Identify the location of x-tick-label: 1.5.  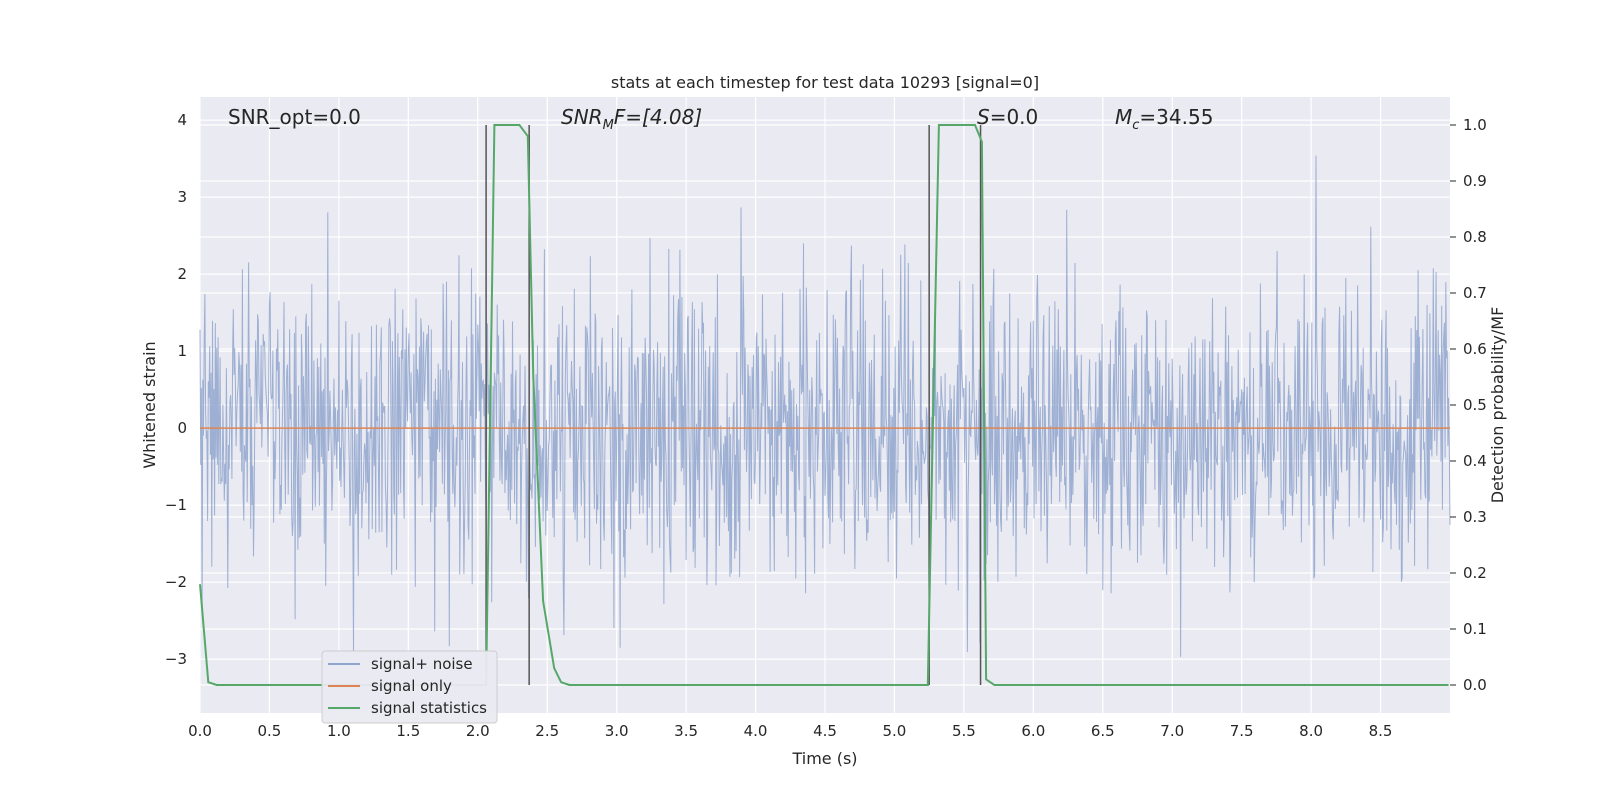
(408, 731).